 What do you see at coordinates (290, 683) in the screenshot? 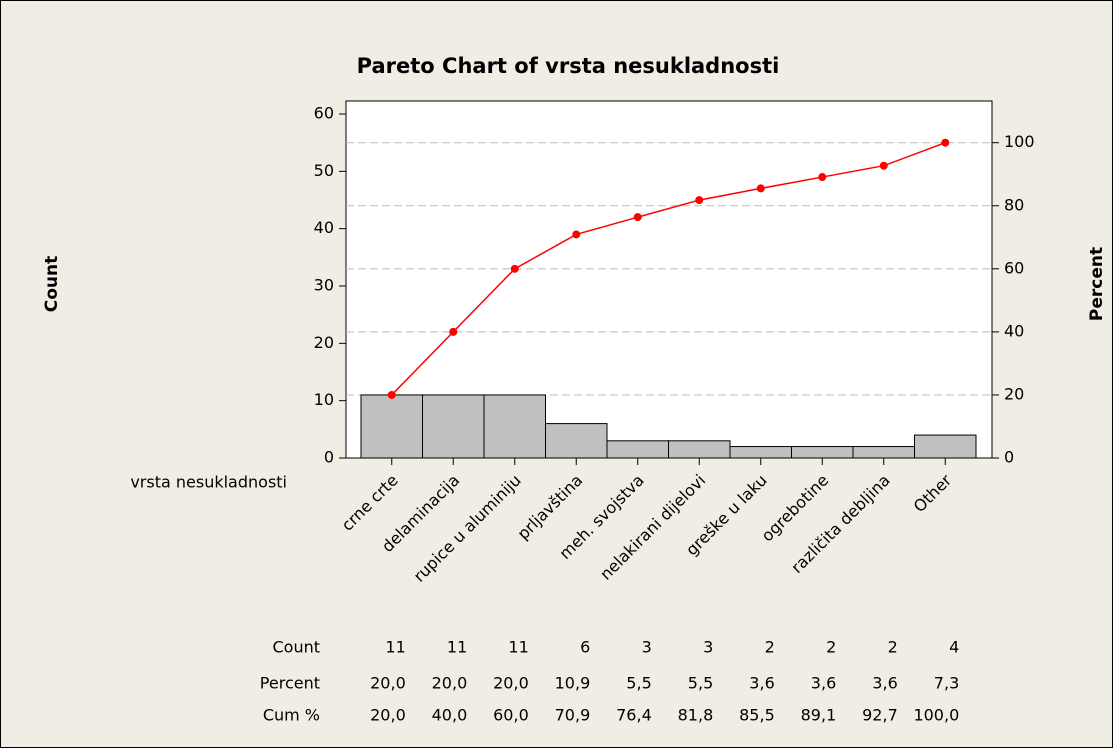
I see `table-row-label: Percent` at bounding box center [290, 683].